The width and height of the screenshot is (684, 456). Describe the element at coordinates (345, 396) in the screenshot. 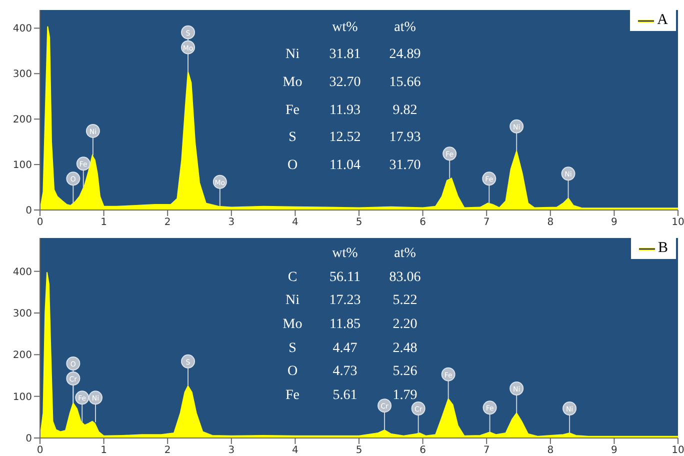

I see `annotation: 5.61` at that location.